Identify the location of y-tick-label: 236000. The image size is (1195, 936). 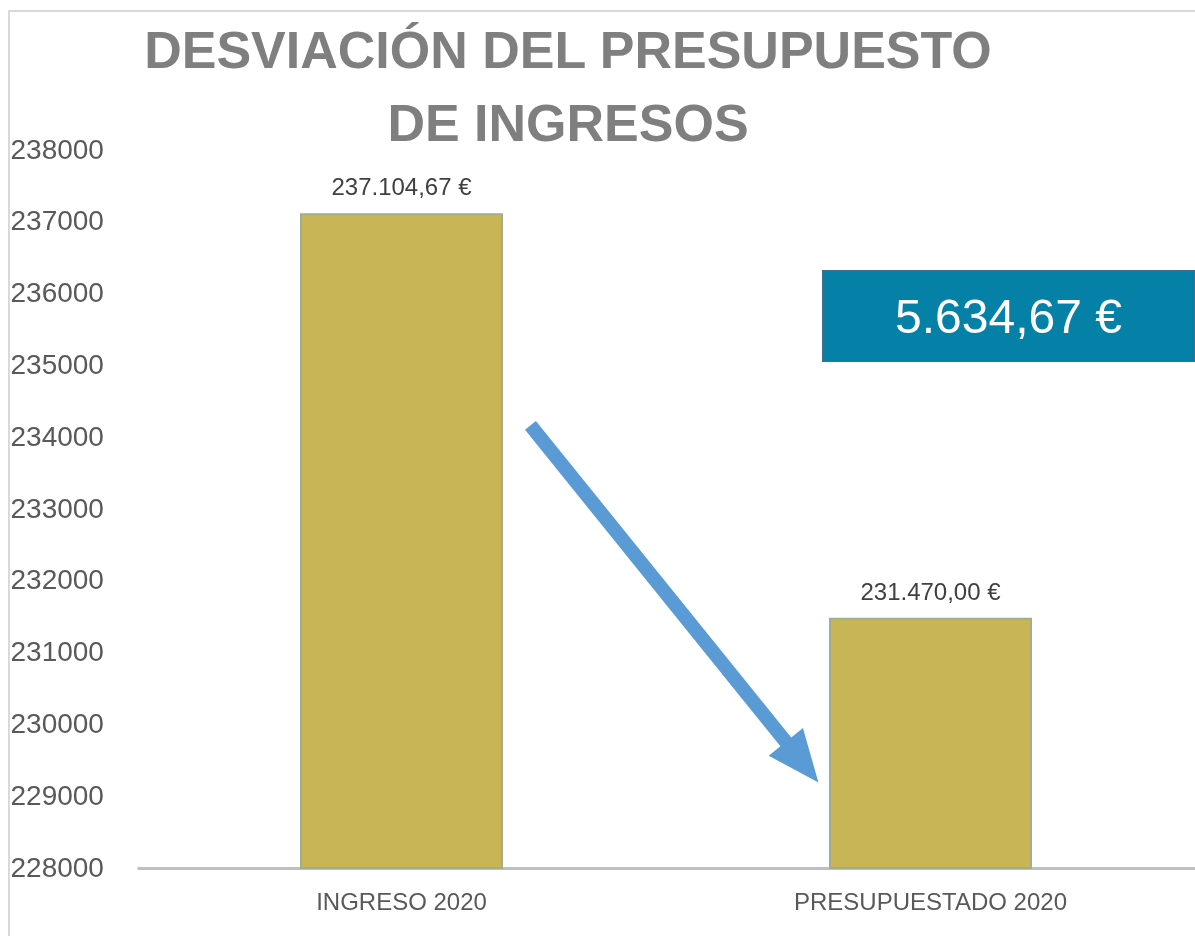
(57, 293).